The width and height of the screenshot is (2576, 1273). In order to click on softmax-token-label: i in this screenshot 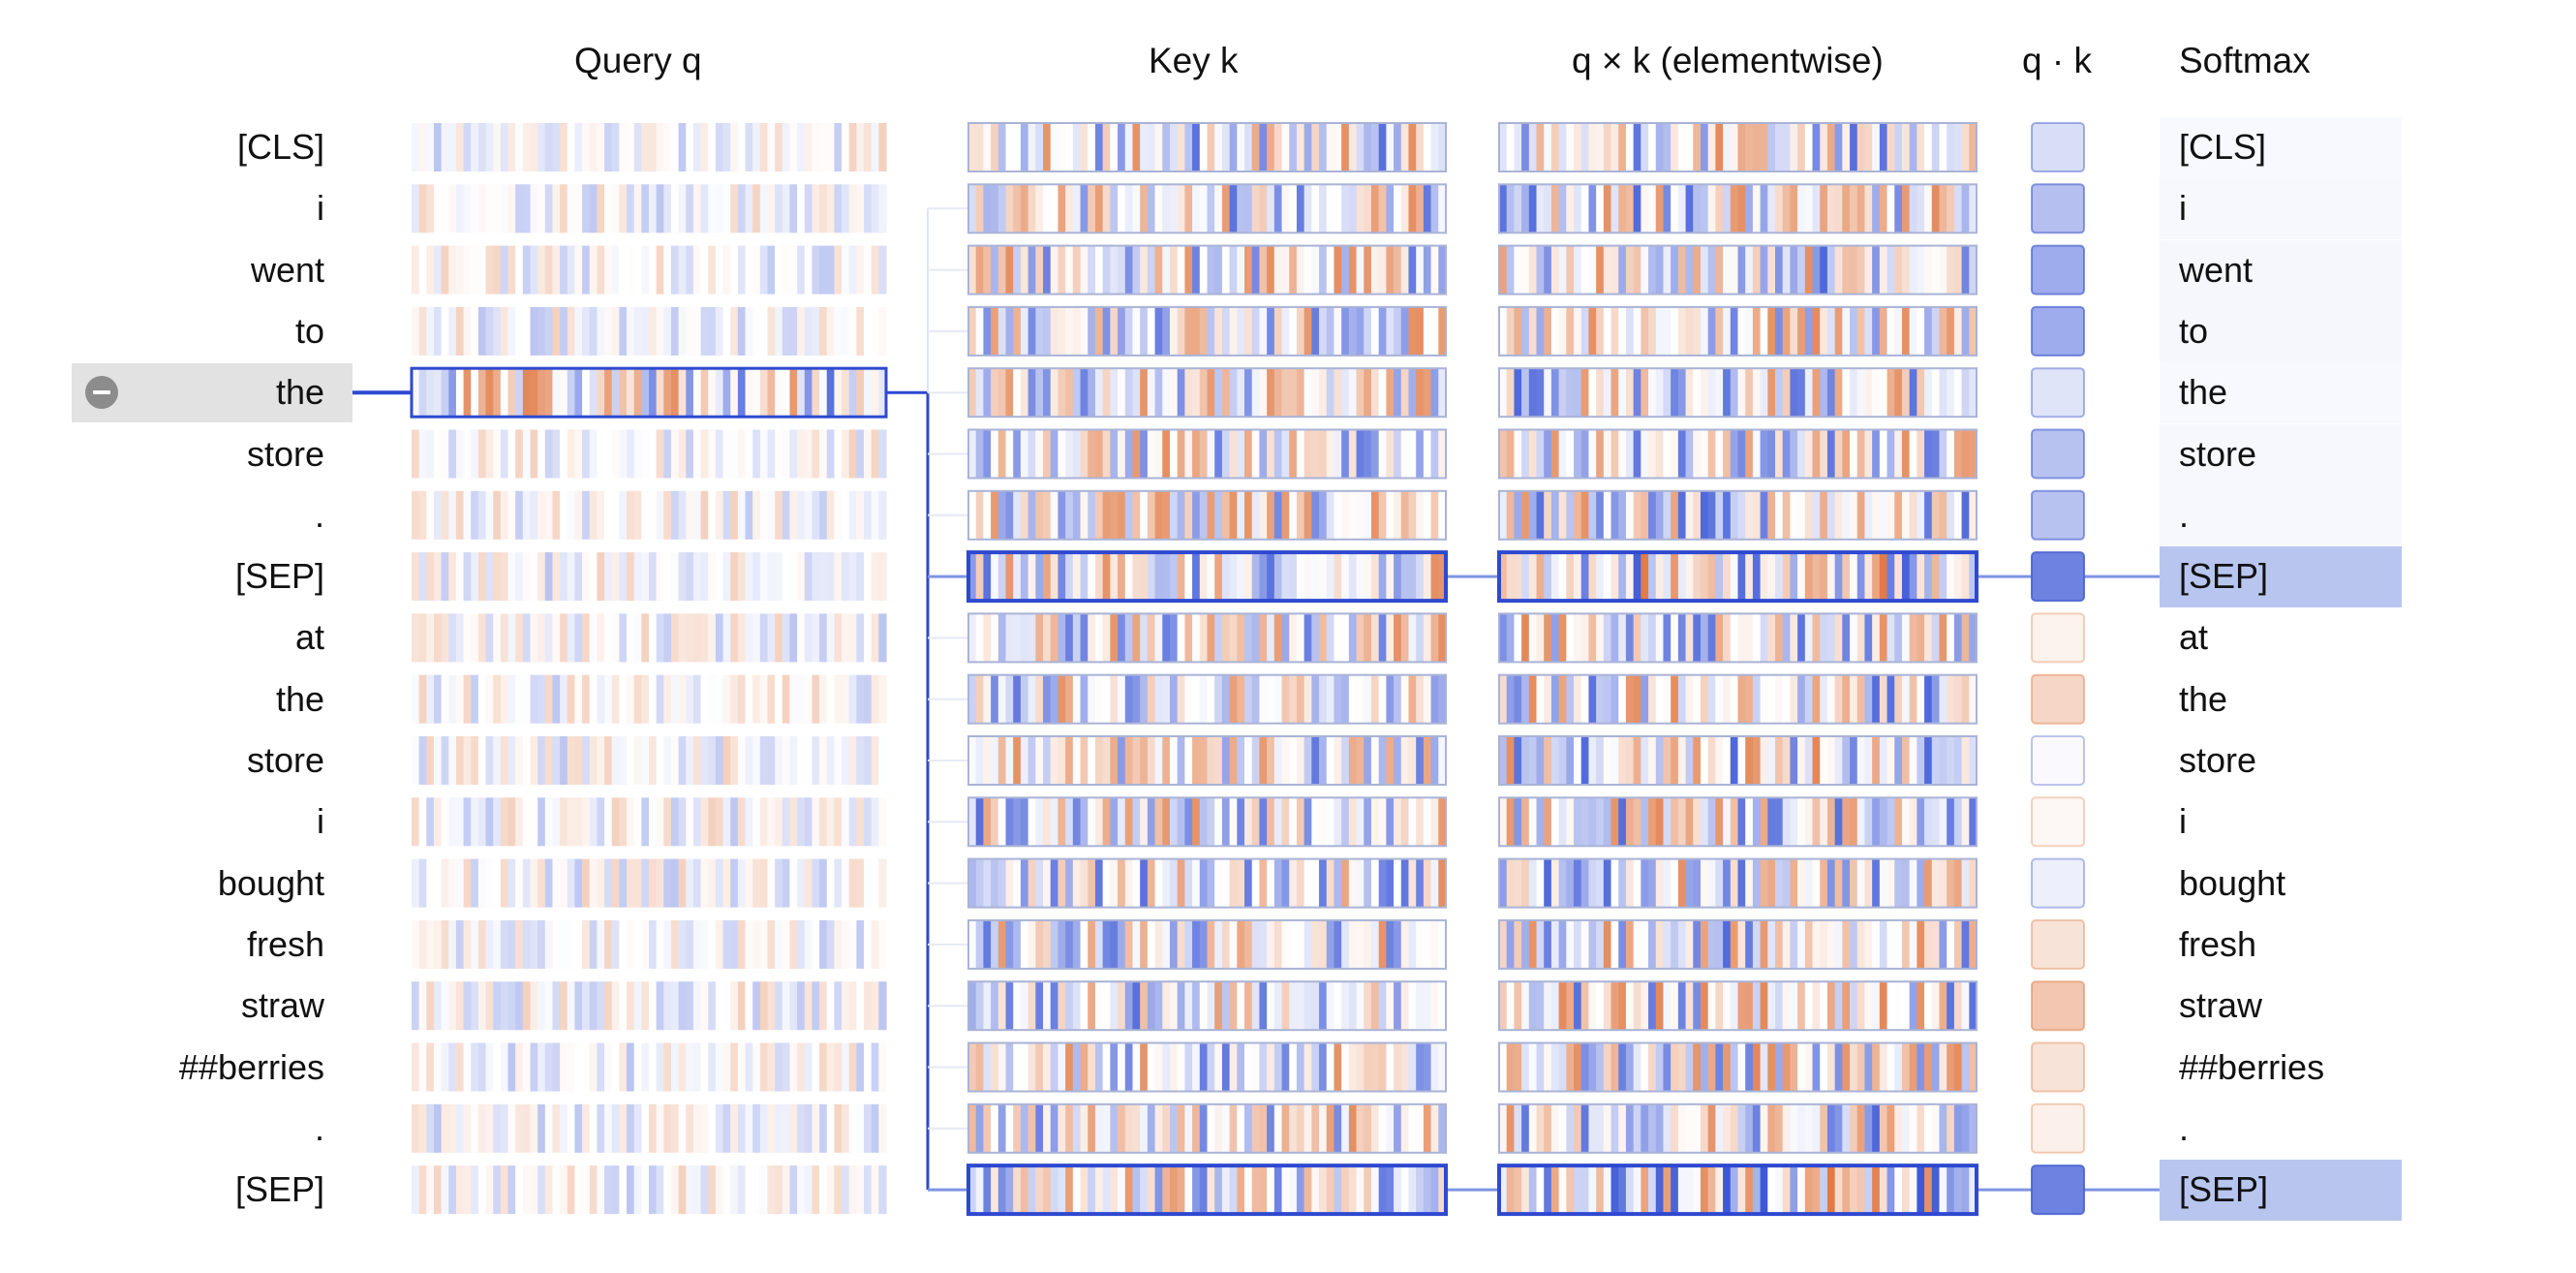, I will do `click(2183, 821)`.